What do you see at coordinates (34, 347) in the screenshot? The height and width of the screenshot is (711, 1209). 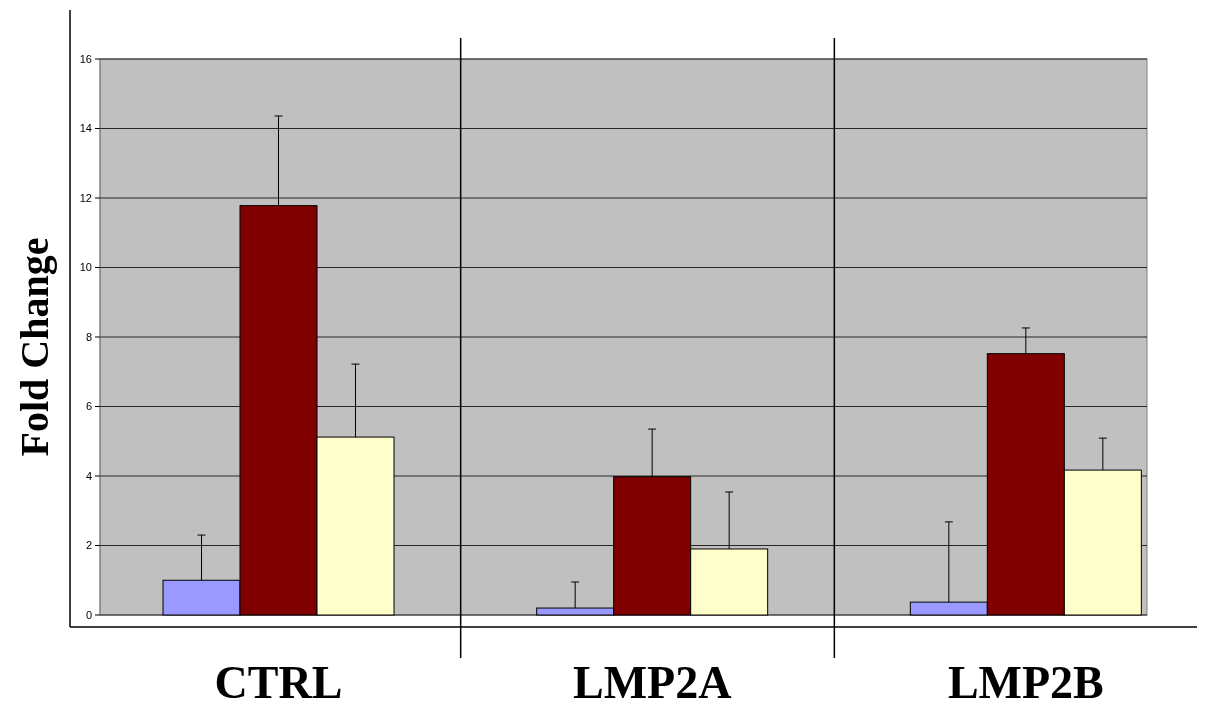 I see `y-axis-title: Fold Change` at bounding box center [34, 347].